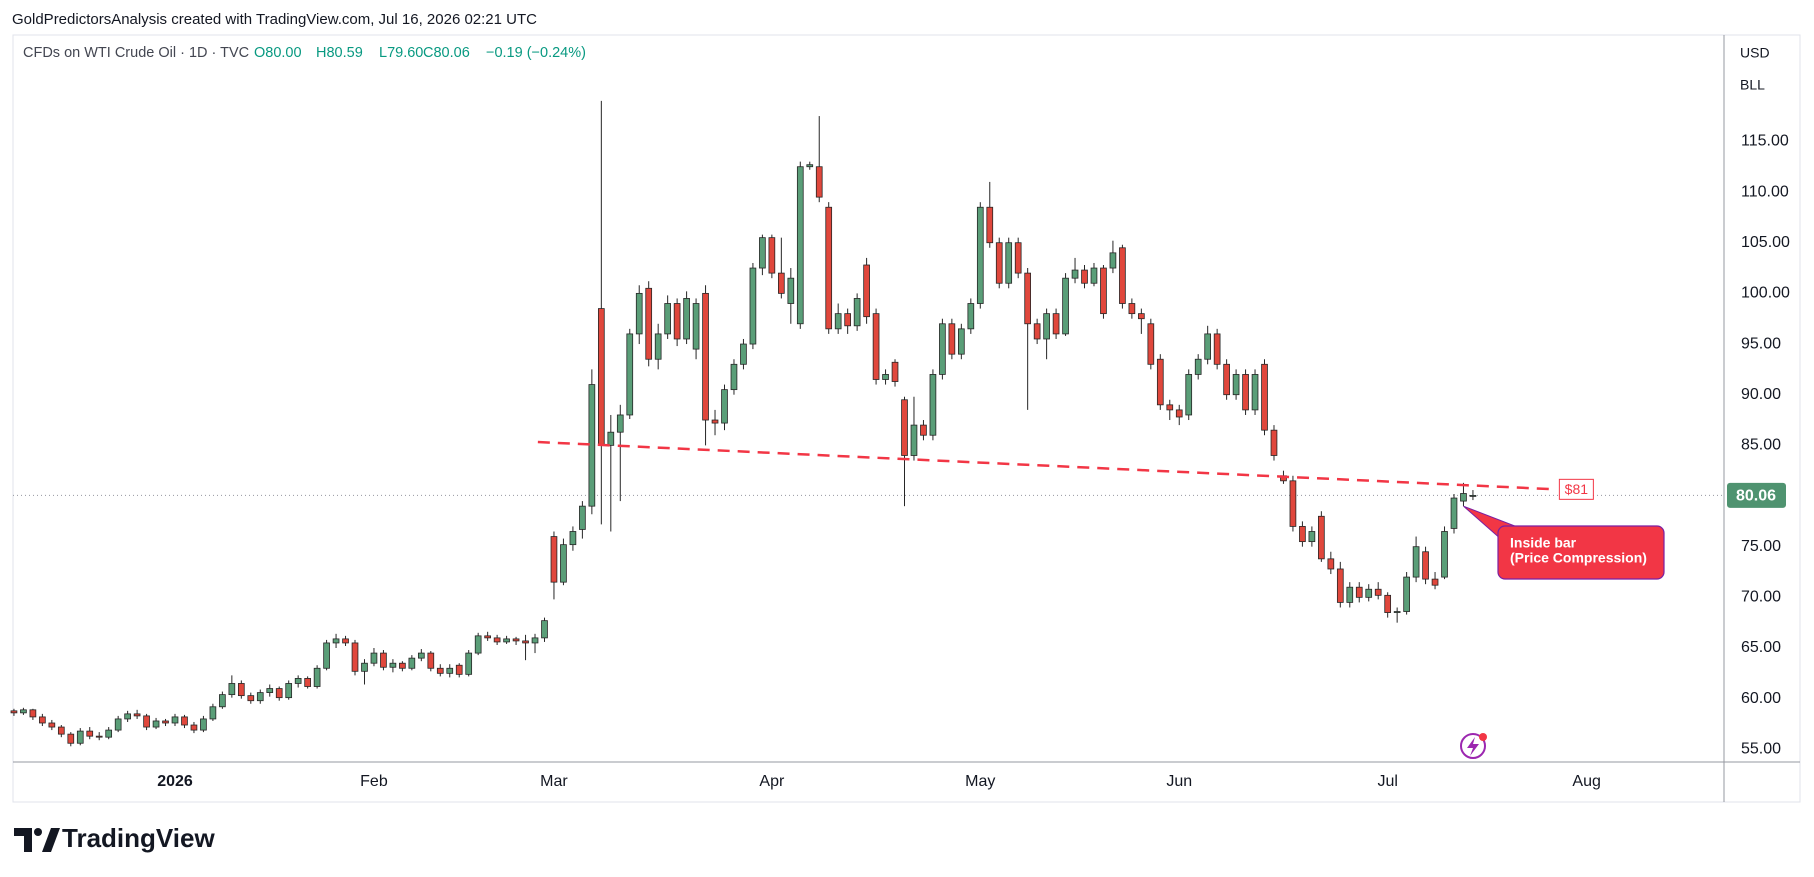 Image resolution: width=1814 pixels, height=877 pixels. I want to click on last-price-box, so click(1756, 495).